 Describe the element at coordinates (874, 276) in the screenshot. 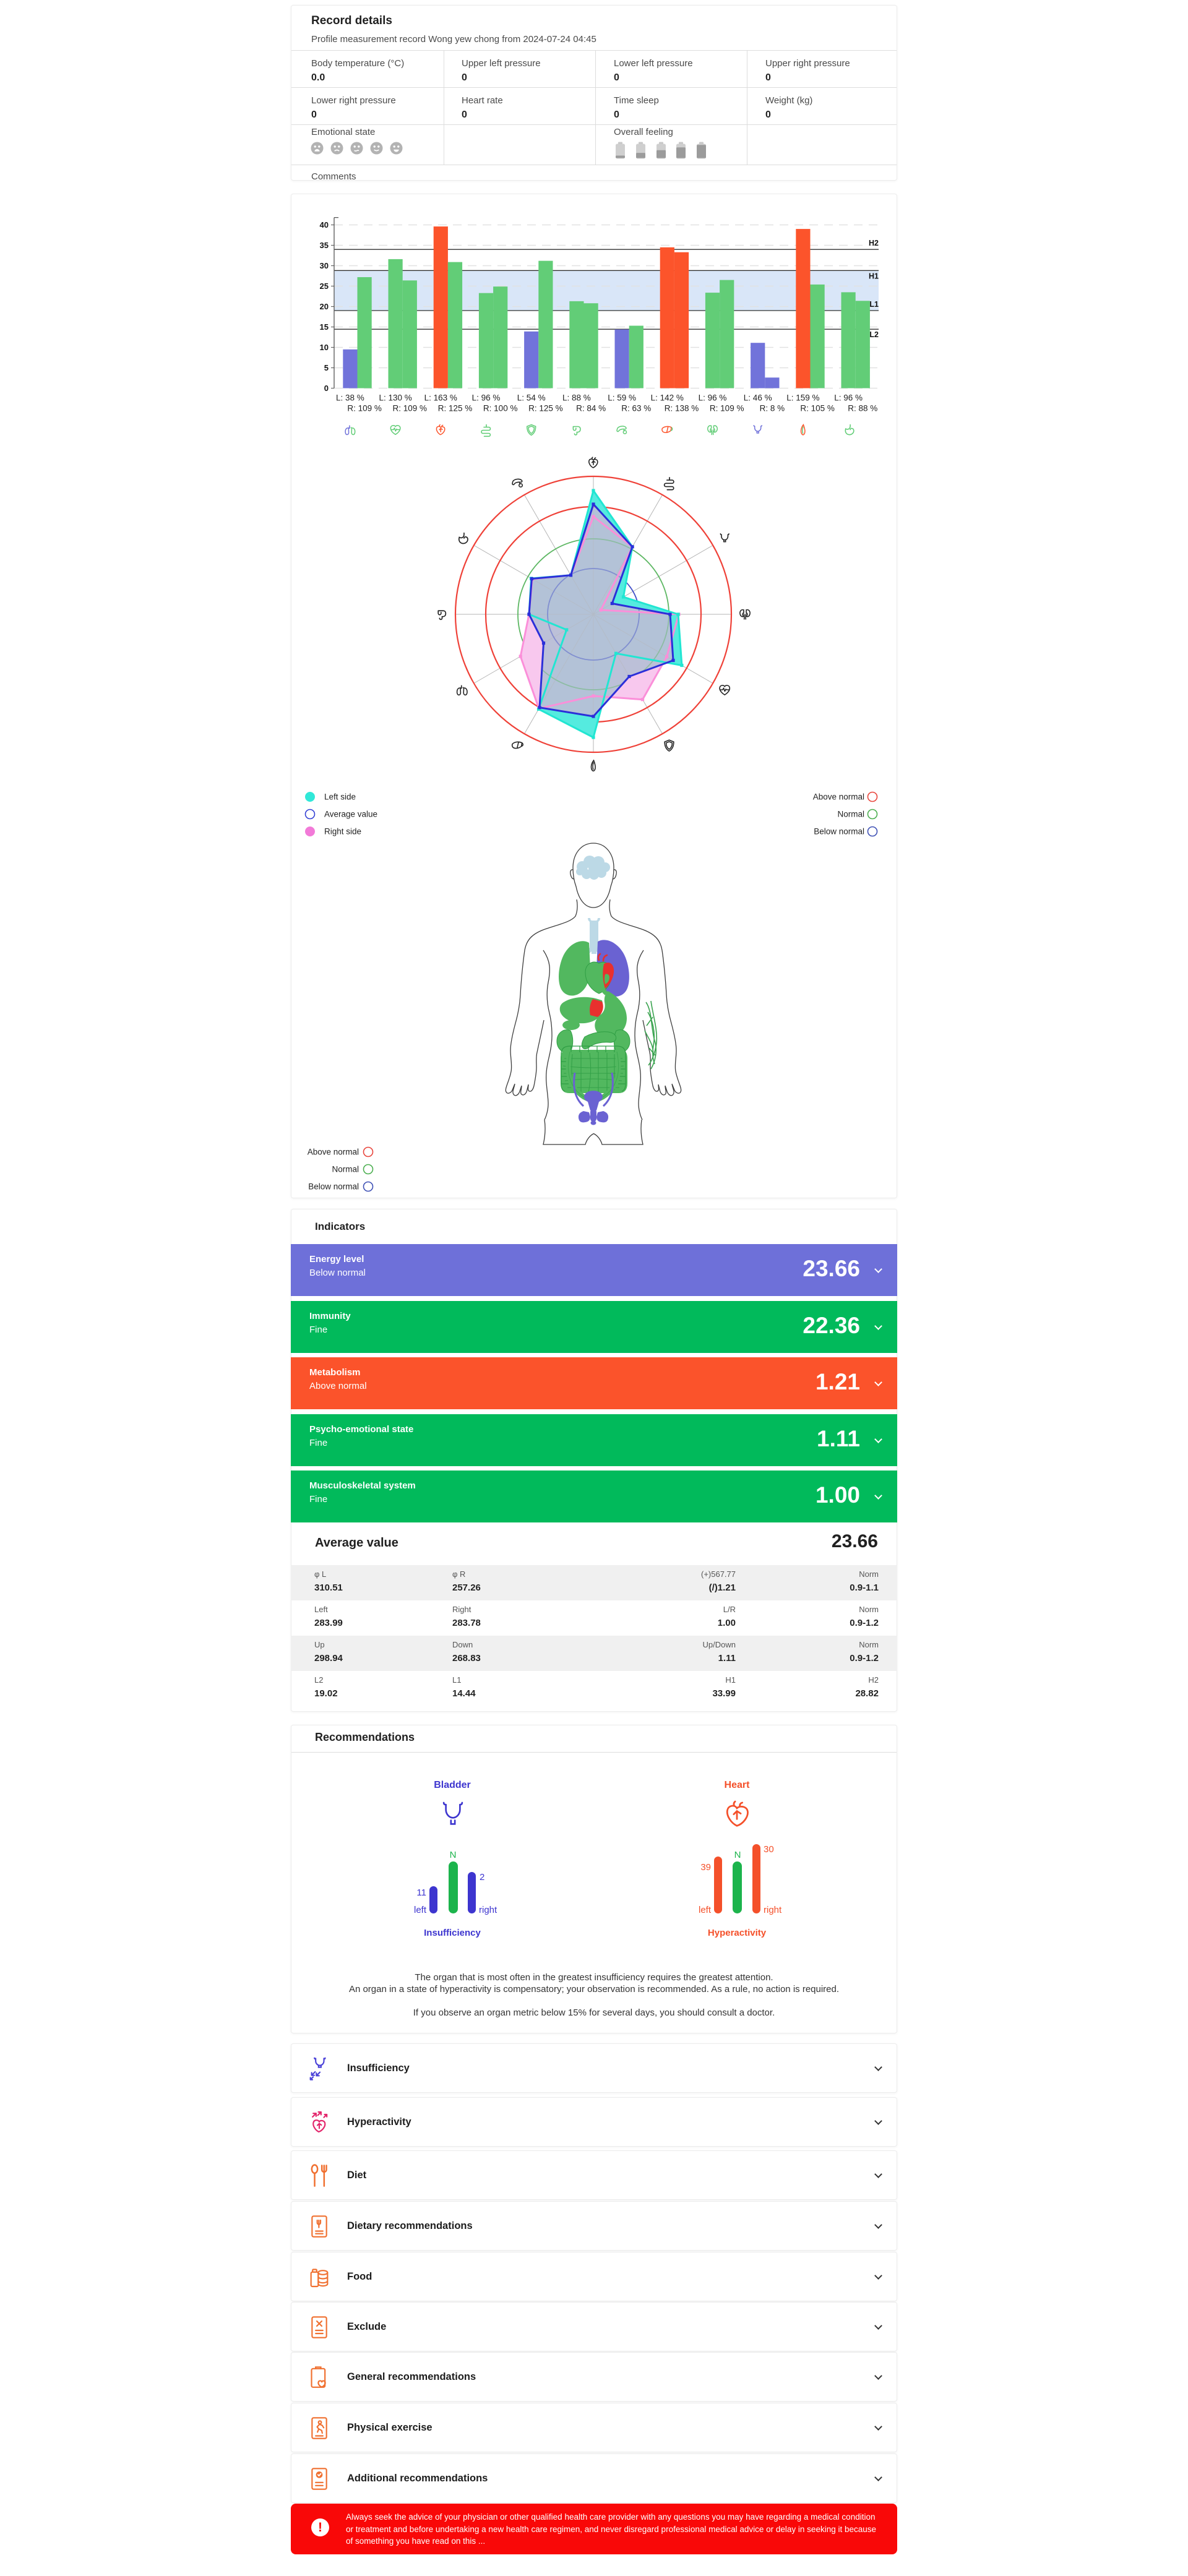

I see `svg-text: H1` at that location.